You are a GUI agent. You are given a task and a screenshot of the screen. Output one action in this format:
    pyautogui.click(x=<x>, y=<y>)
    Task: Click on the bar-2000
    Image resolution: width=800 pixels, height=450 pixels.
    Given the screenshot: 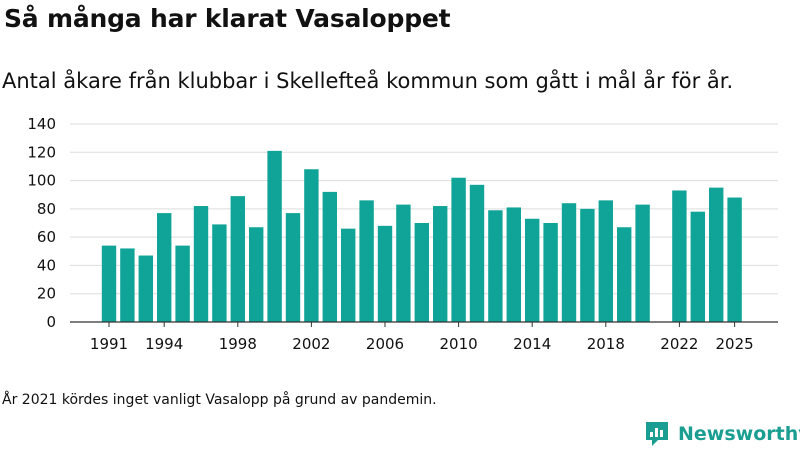 What is the action you would take?
    pyautogui.click(x=274, y=236)
    